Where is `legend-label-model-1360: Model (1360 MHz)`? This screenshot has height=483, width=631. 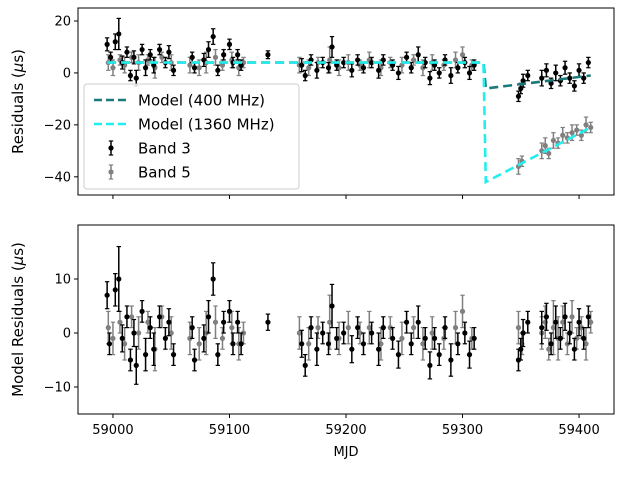
legend-label-model-1360: Model (1360 MHz) is located at coordinates (206, 125).